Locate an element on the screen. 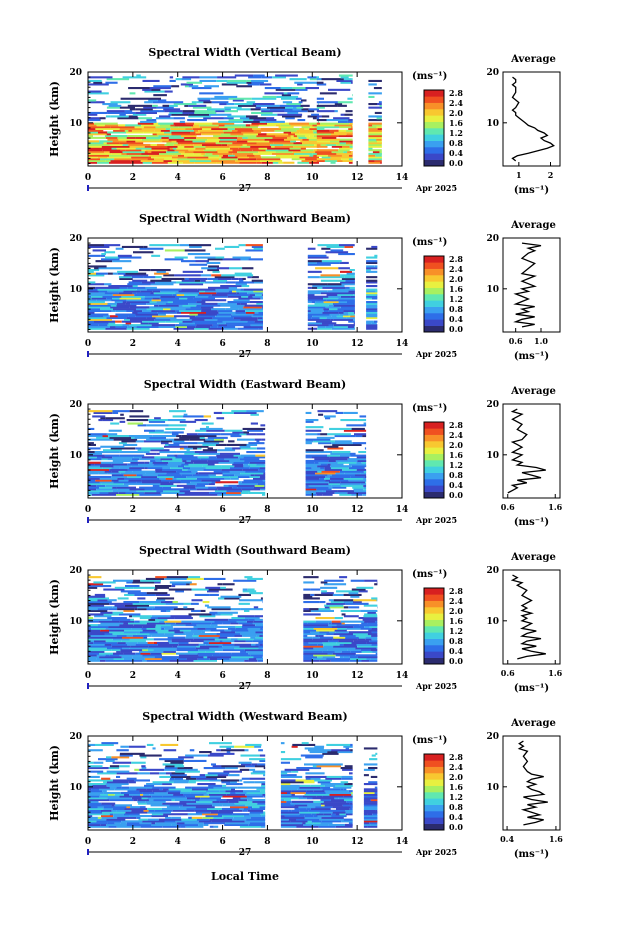  colorbar-frame is located at coordinates (434, 626).